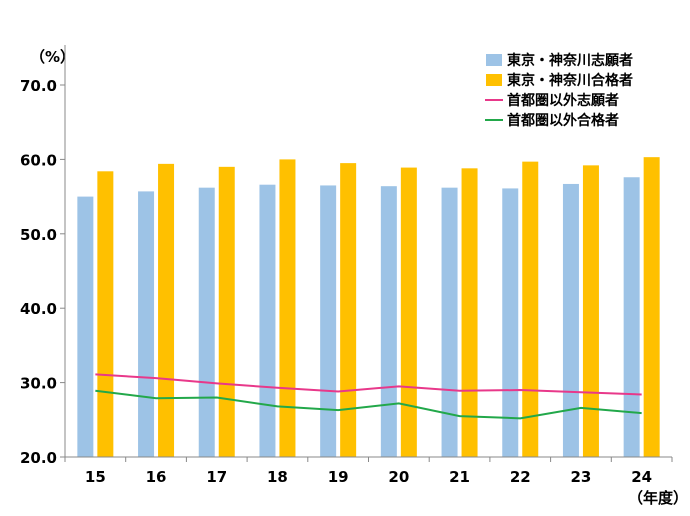 This screenshot has height=516, width=690. What do you see at coordinates (563, 100) in the screenshot?
I see `legend-label: 首都圏以外志願者` at bounding box center [563, 100].